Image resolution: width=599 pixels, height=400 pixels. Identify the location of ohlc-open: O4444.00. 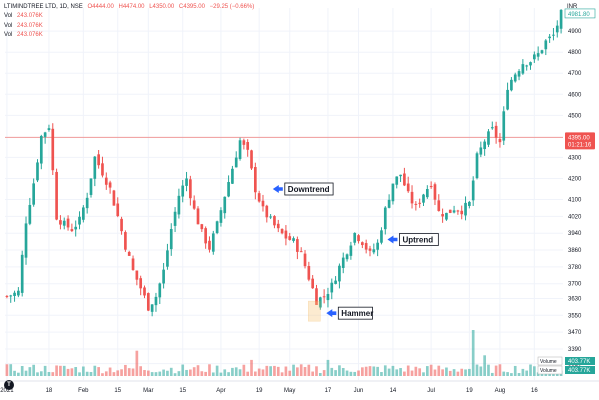
(100, 7).